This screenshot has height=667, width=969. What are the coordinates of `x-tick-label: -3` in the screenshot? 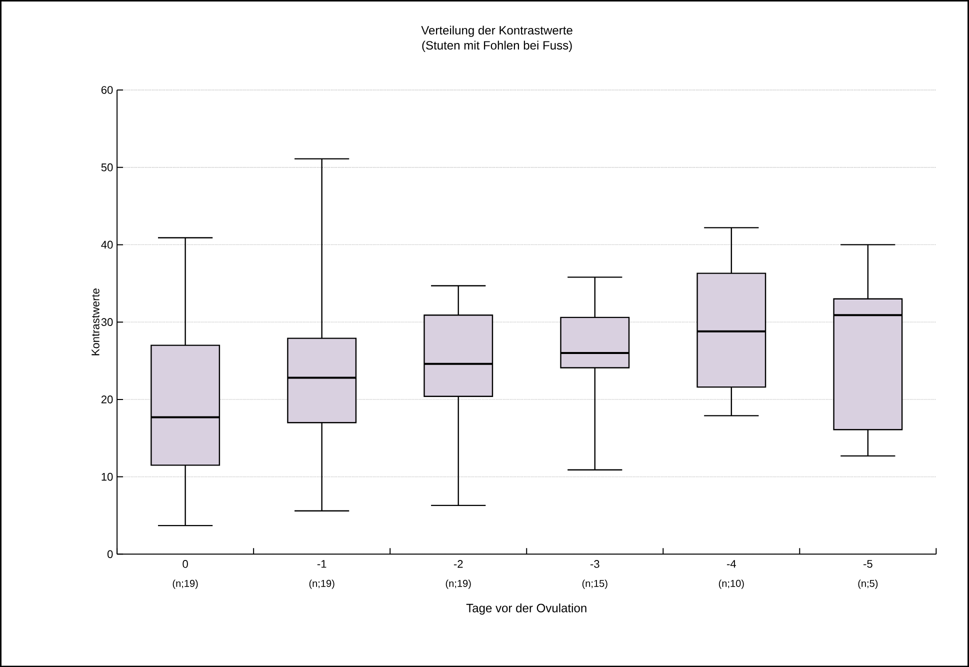 It's located at (595, 564).